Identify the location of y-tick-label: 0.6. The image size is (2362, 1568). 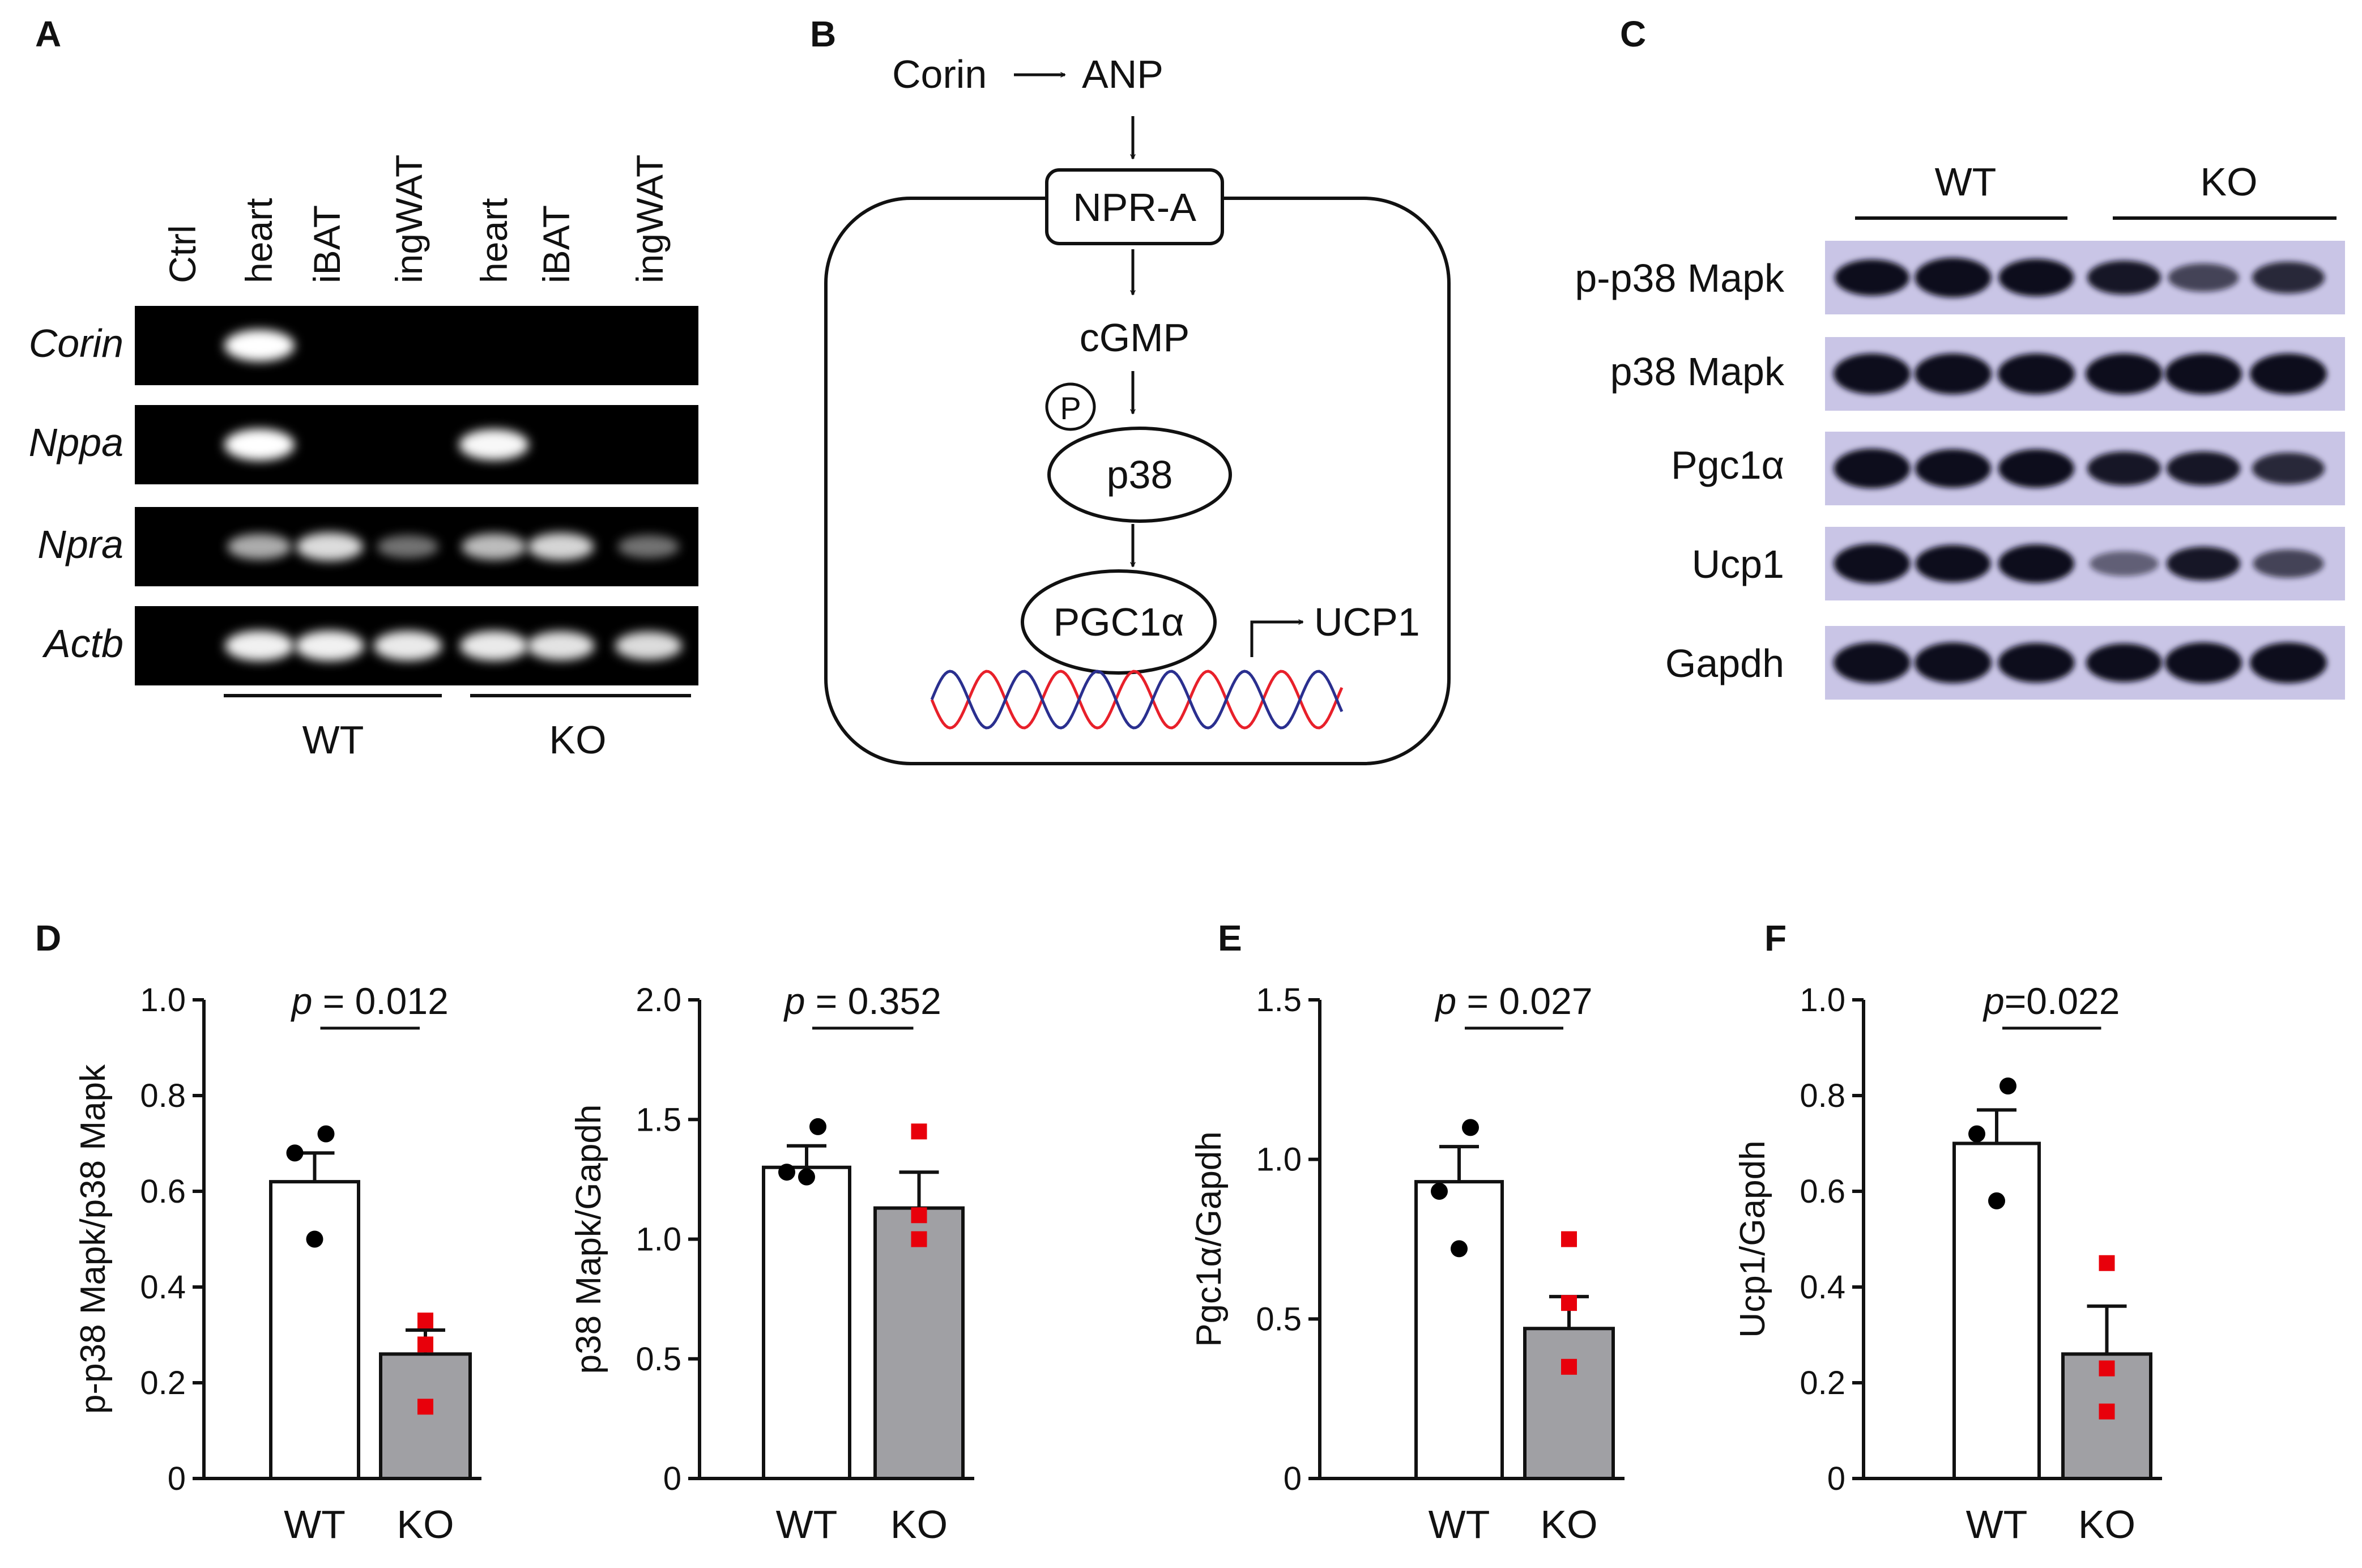
(1822, 1191).